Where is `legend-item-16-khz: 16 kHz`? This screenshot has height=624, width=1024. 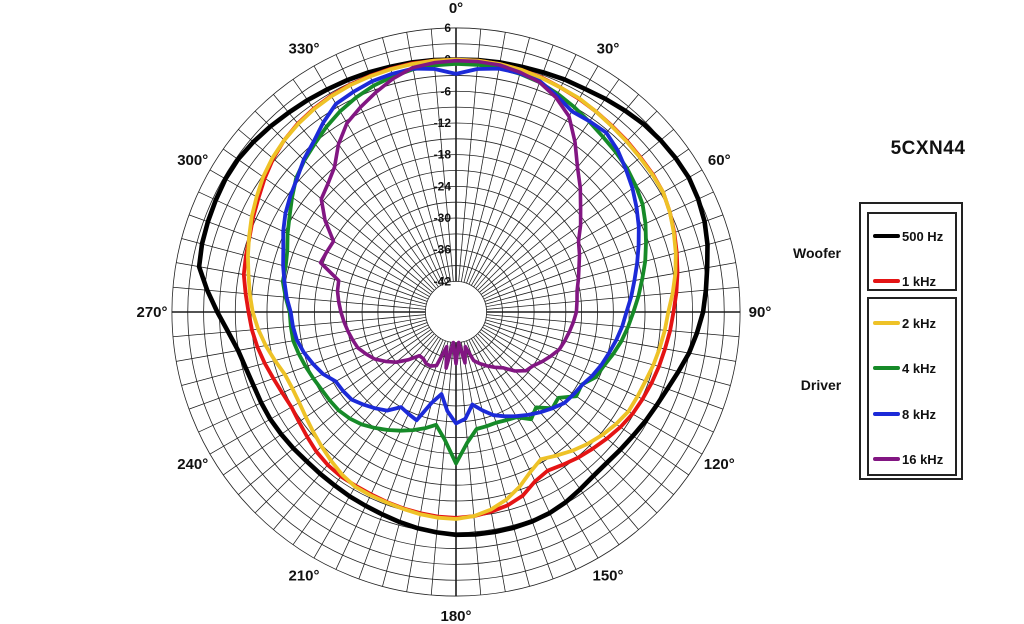 legend-item-16-khz: 16 kHz is located at coordinates (912, 459).